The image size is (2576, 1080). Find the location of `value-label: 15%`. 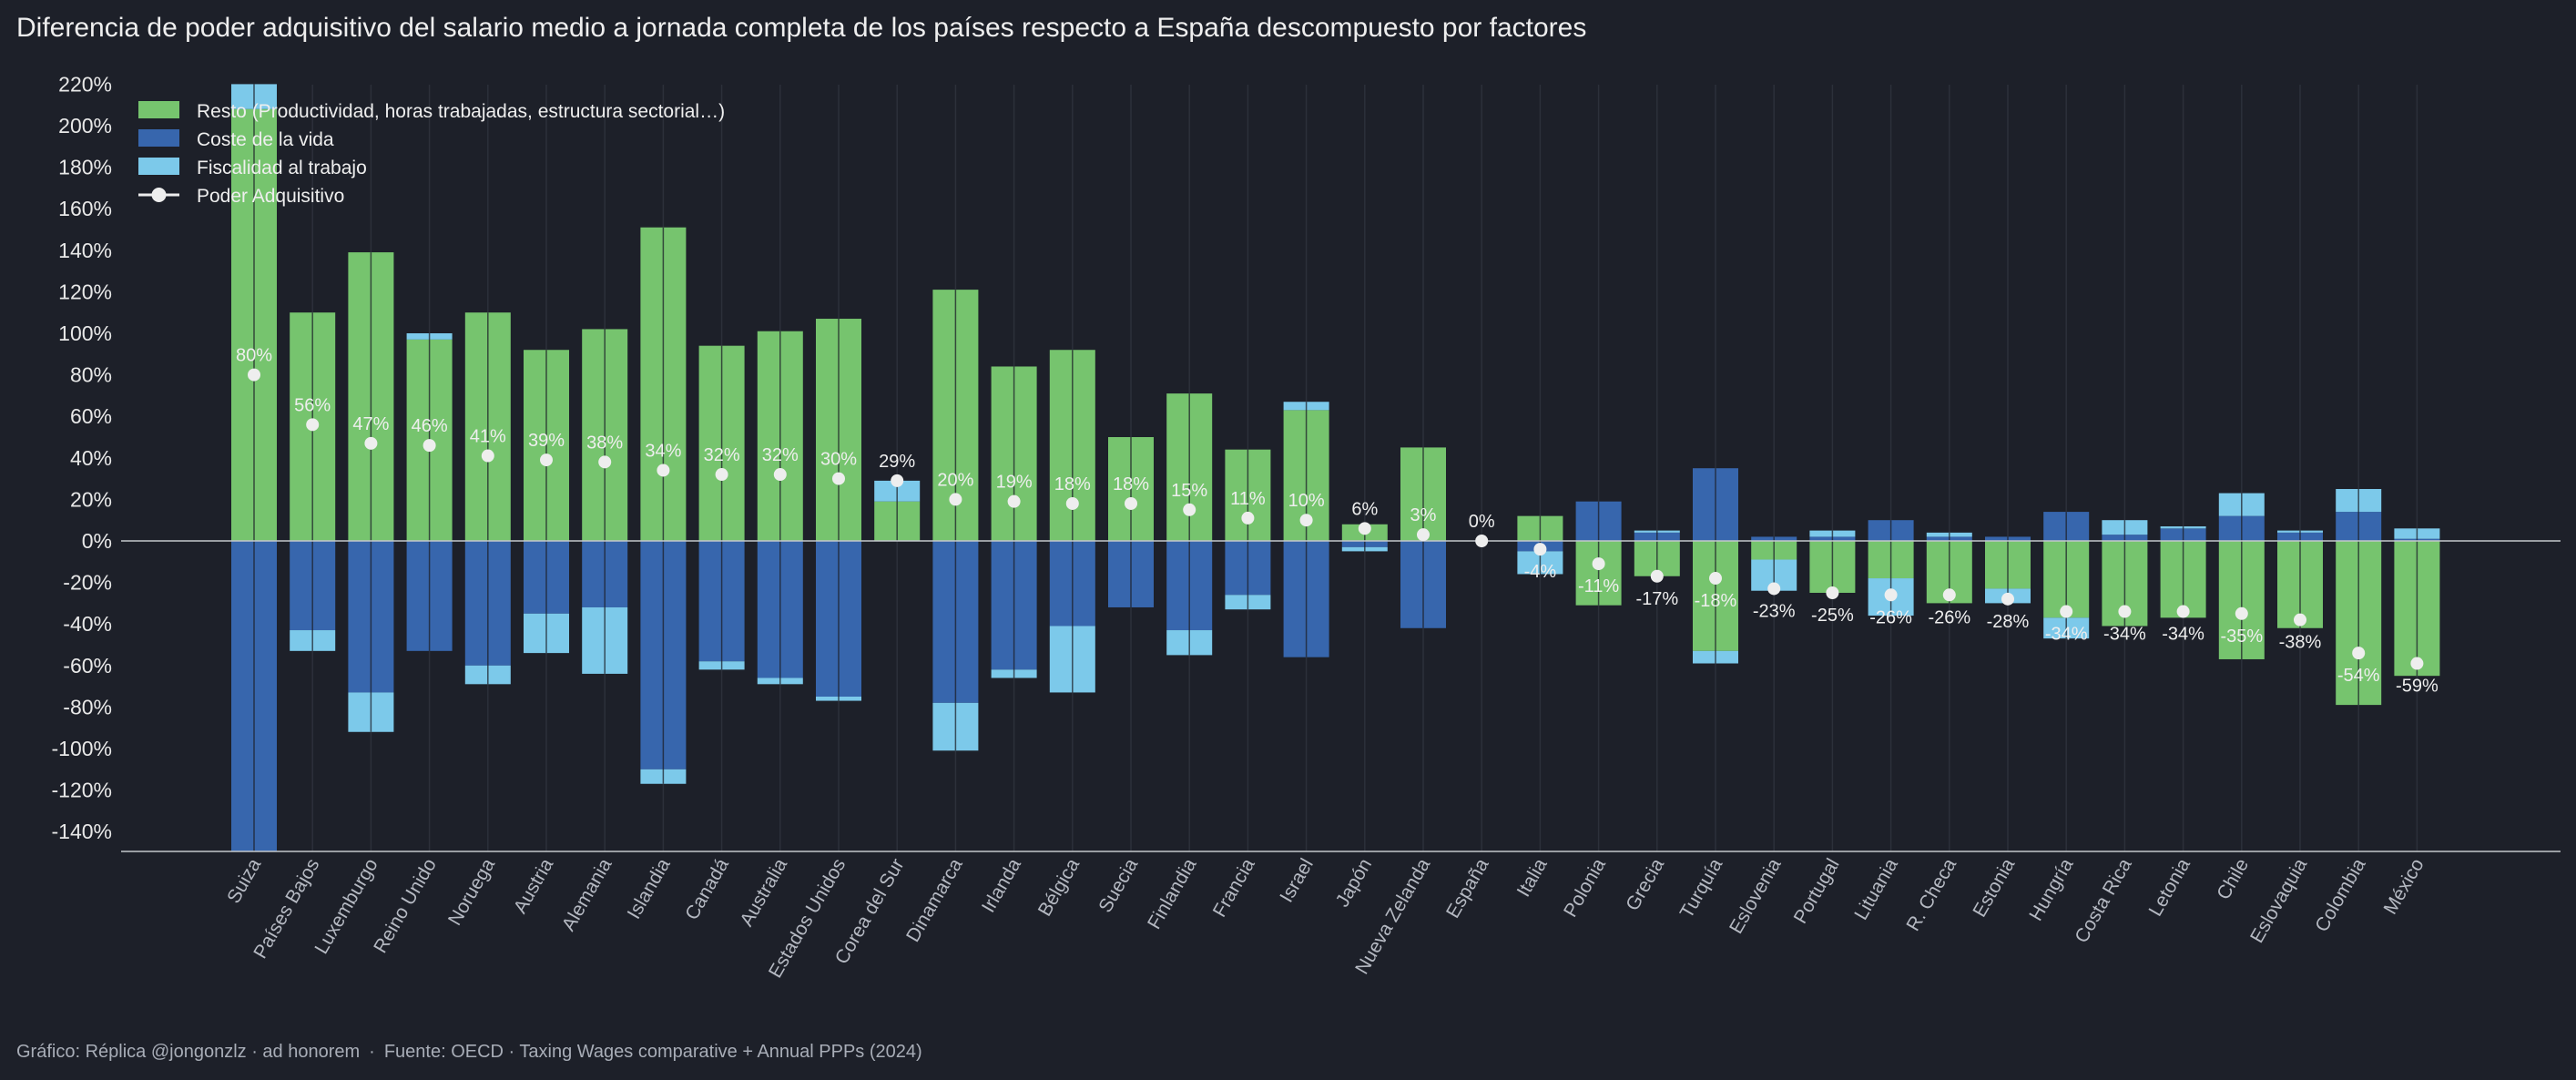

value-label: 15% is located at coordinates (1189, 491).